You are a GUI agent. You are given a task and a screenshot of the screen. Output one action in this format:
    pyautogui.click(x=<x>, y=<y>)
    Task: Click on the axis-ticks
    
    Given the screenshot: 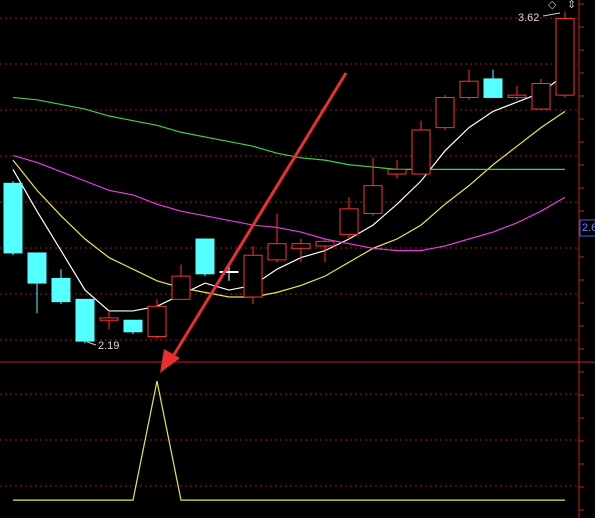 What is the action you would take?
    pyautogui.click(x=581, y=257)
    